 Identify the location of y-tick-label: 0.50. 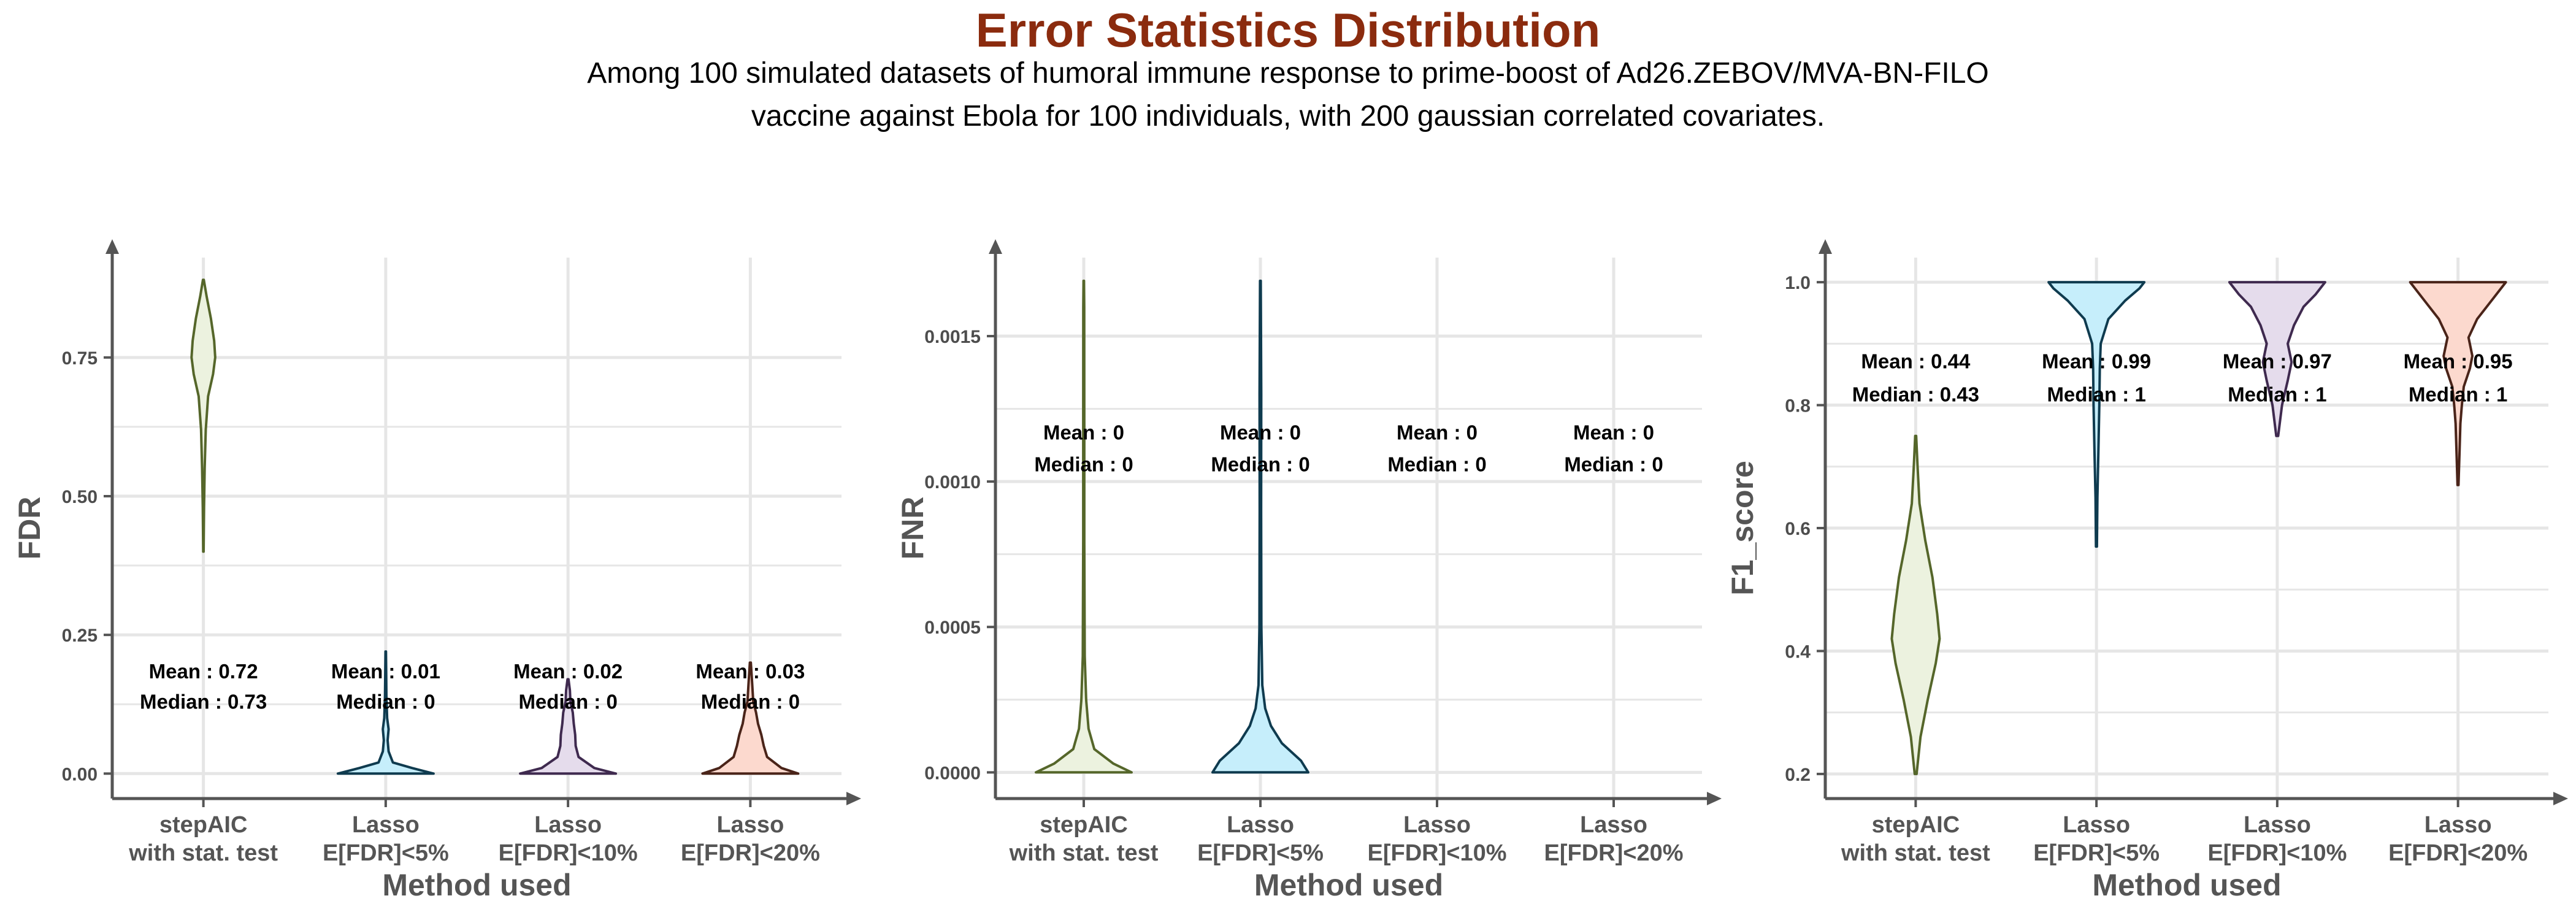
(80, 497).